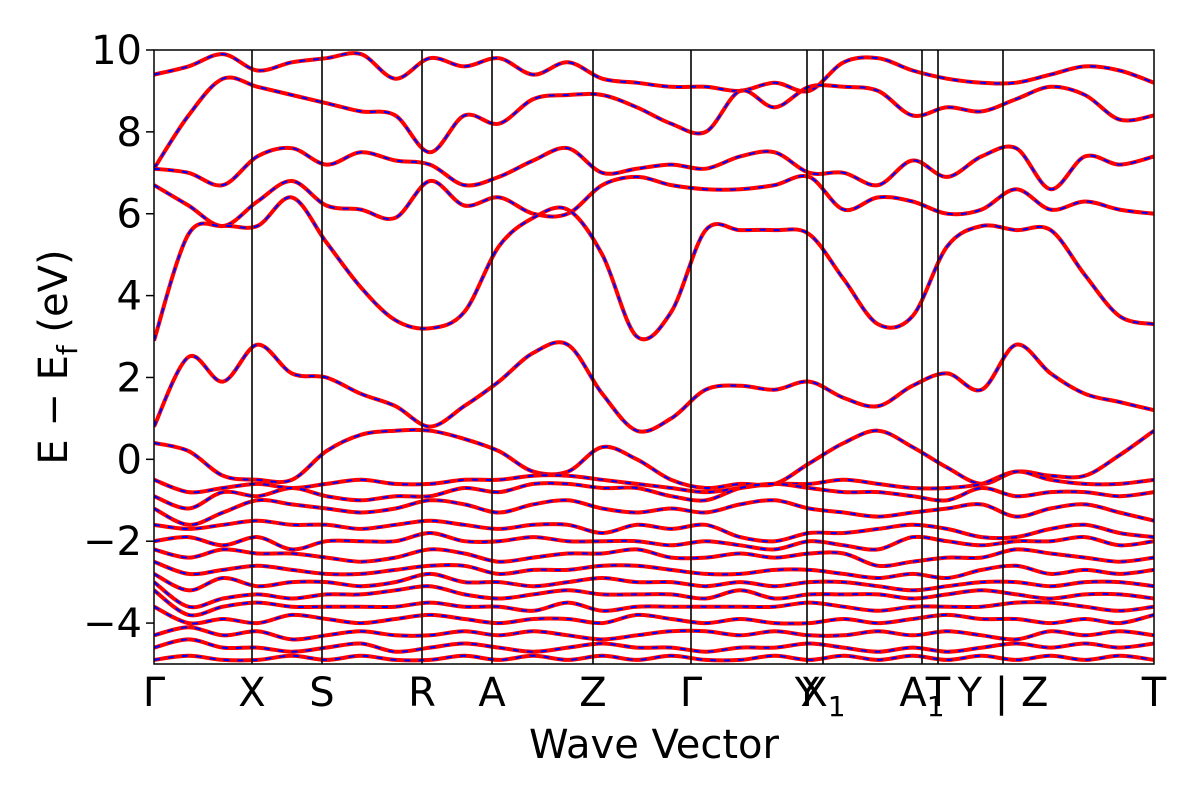 This screenshot has height=804, width=1200. I want to click on y-tick-label-7: 10, so click(116, 51).